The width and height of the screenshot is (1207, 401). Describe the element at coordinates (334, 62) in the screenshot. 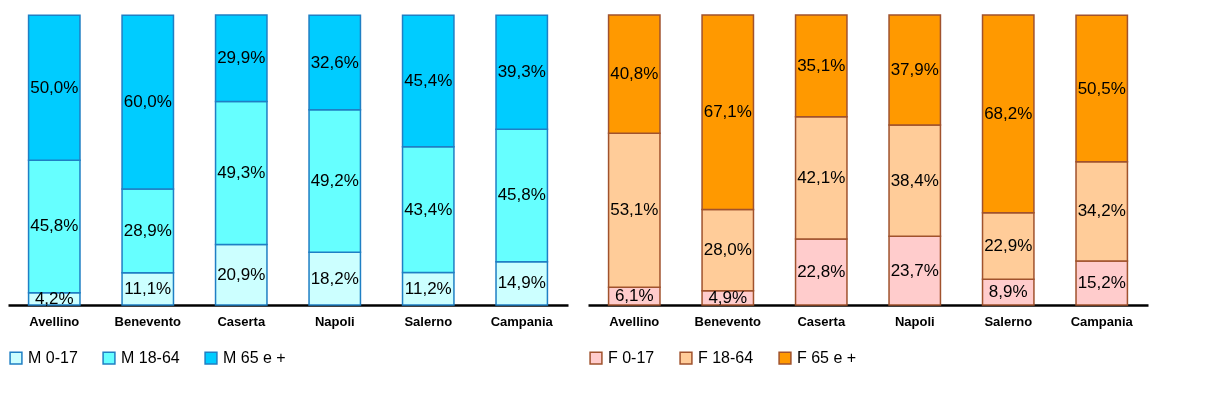

I see `data-label: 32,6%` at that location.